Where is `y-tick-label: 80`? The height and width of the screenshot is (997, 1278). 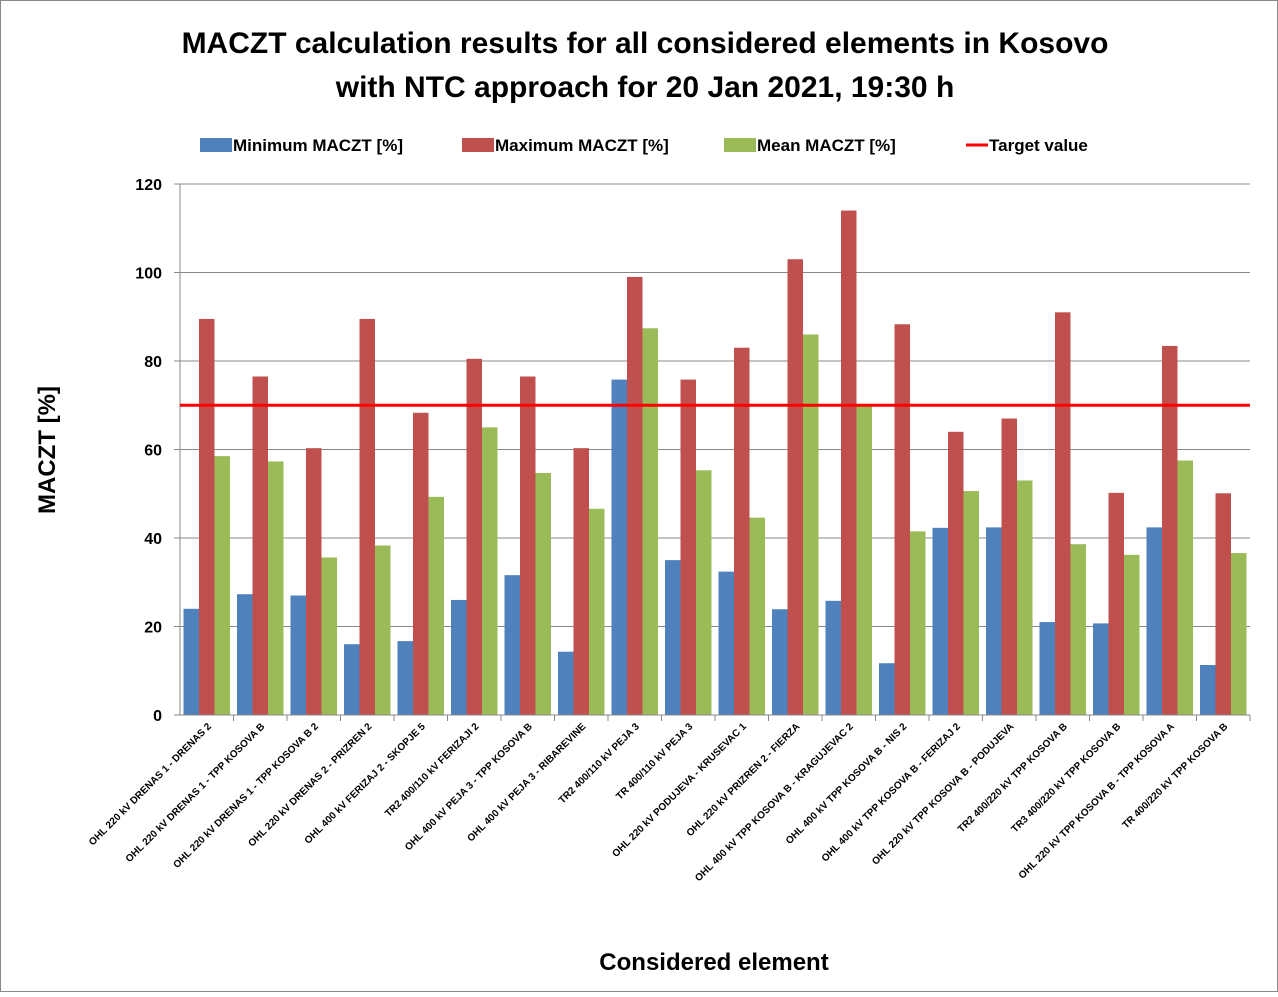
y-tick-label: 80 is located at coordinates (153, 362).